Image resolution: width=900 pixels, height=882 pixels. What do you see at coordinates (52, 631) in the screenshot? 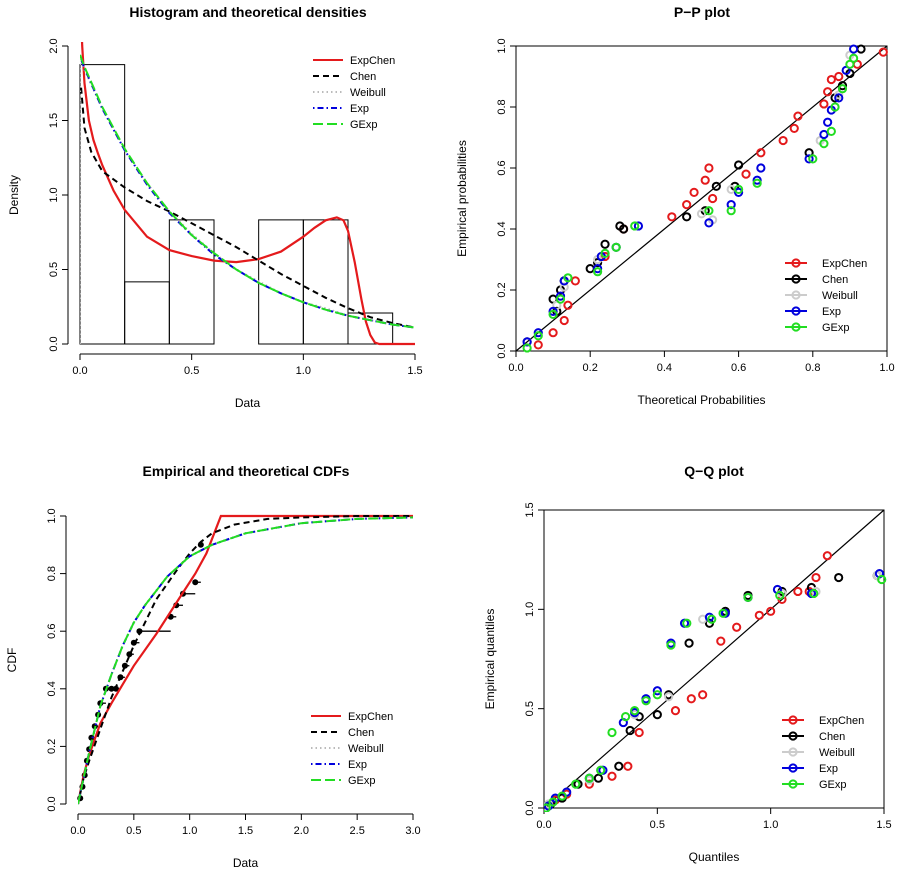
I see `y-tick-label: 0.6` at bounding box center [52, 631].